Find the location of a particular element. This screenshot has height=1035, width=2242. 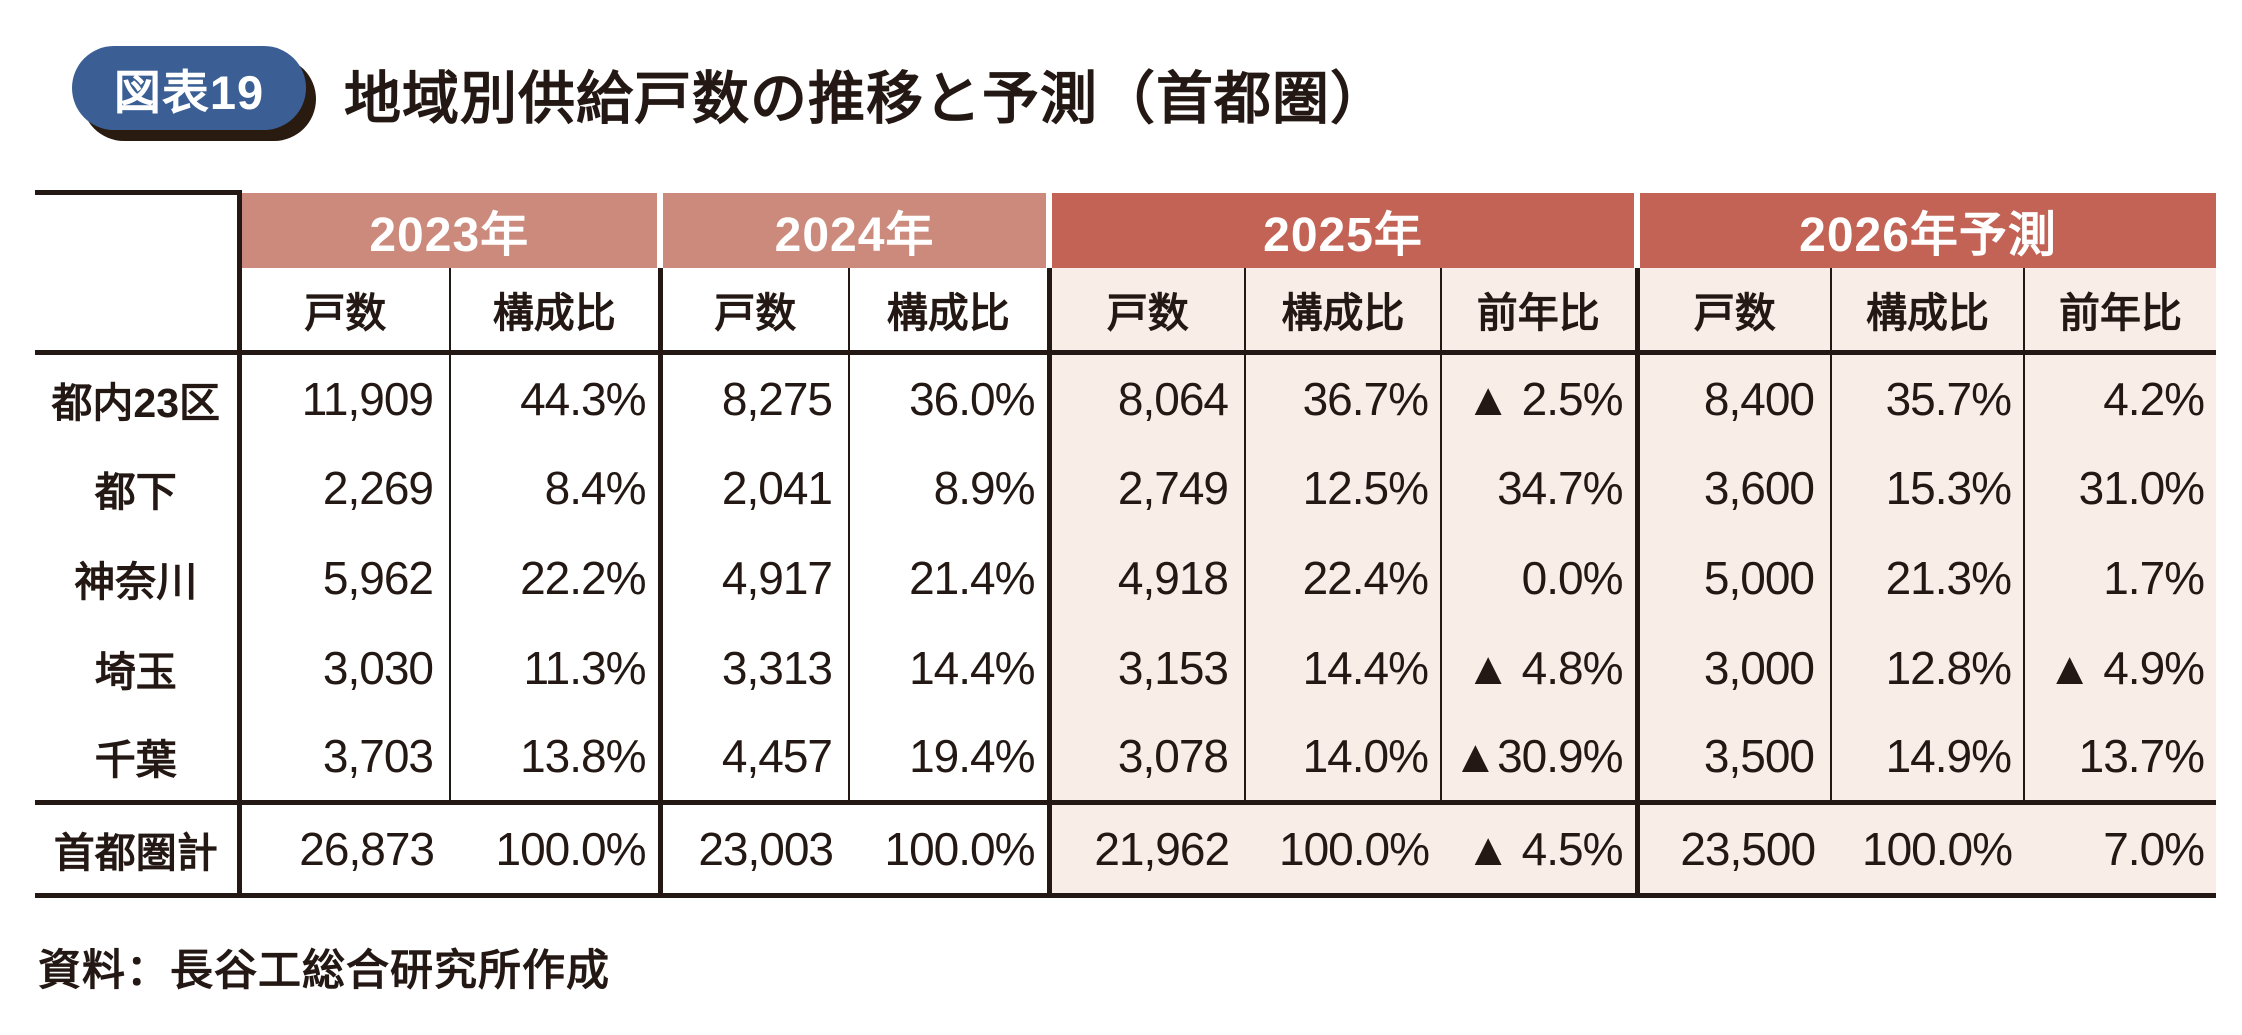

year-band-2023: 2023年 is located at coordinates (450, 230).